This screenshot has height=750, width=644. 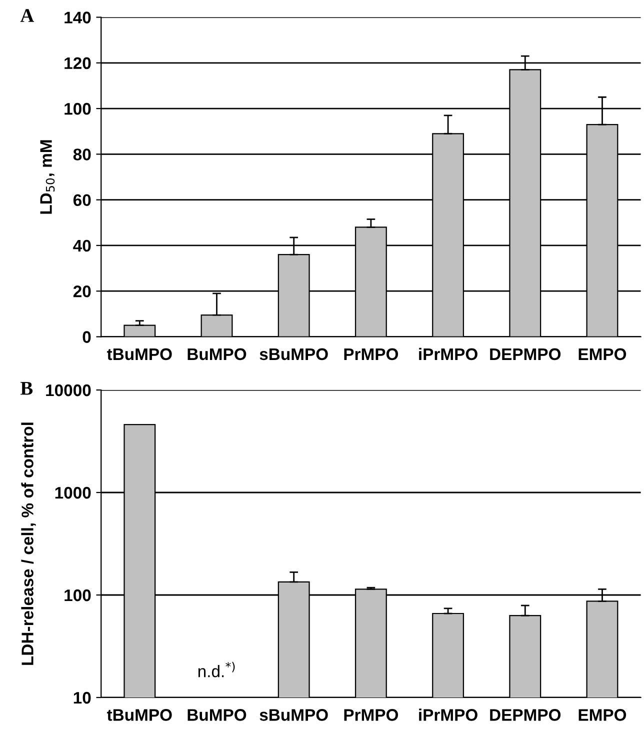 What do you see at coordinates (68, 390) in the screenshot?
I see `y-tick-label: 10000` at bounding box center [68, 390].